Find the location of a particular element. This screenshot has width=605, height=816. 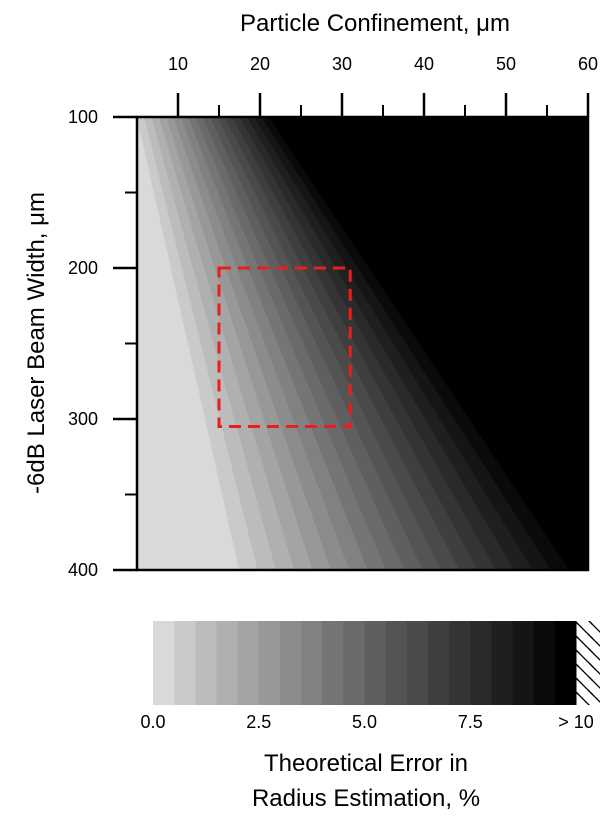

colorbar-tick-labels: 0.0 2.5 5.0 7.5 > 10 is located at coordinates (366, 722).